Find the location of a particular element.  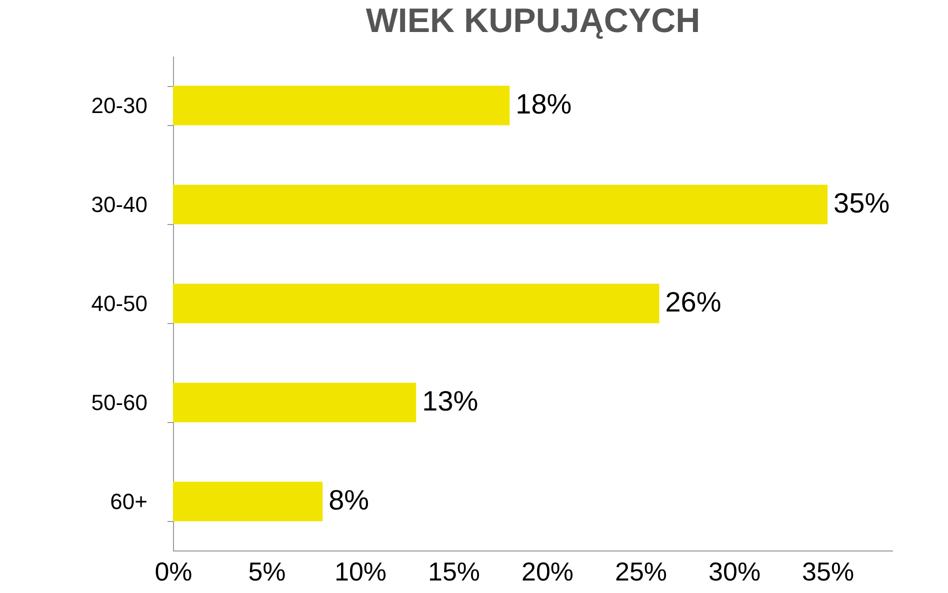

data-label: 8% is located at coordinates (349, 500).